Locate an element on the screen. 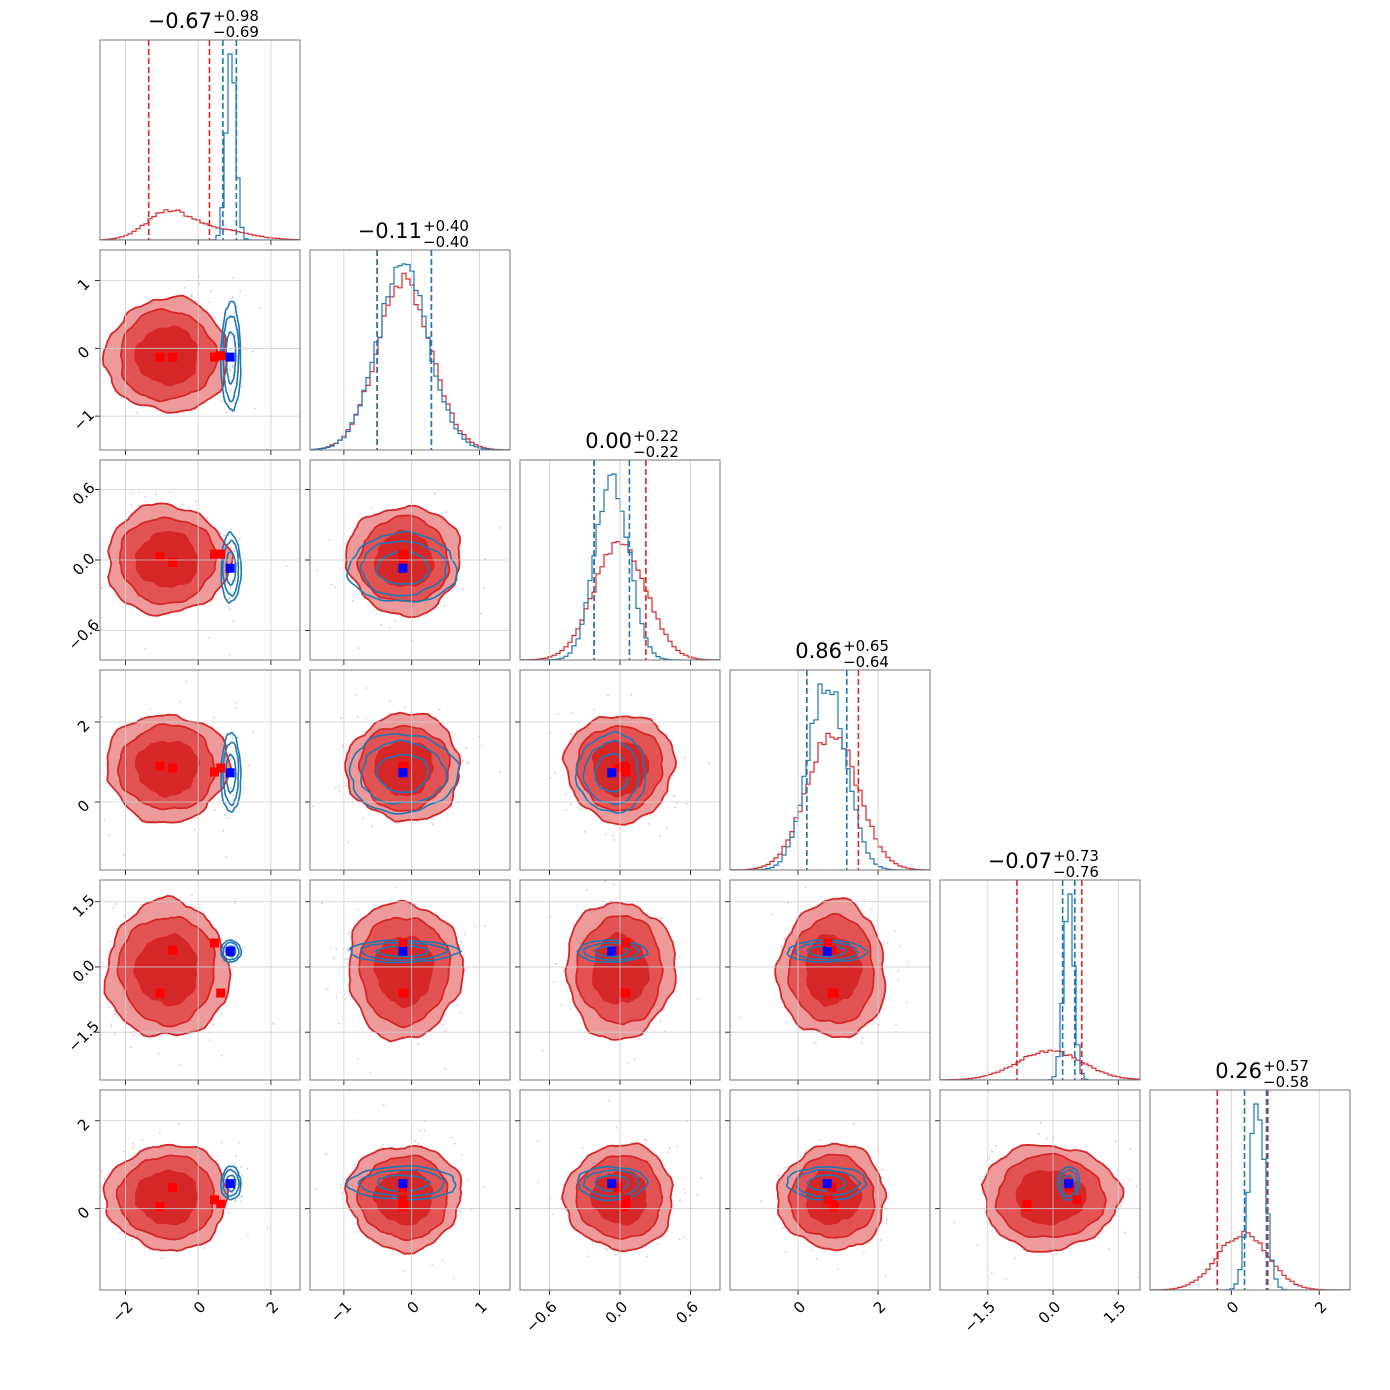 Image resolution: width=1390 pixels, height=1390 pixels. y-tick-label-4: −1.5 is located at coordinates (84, 1036).